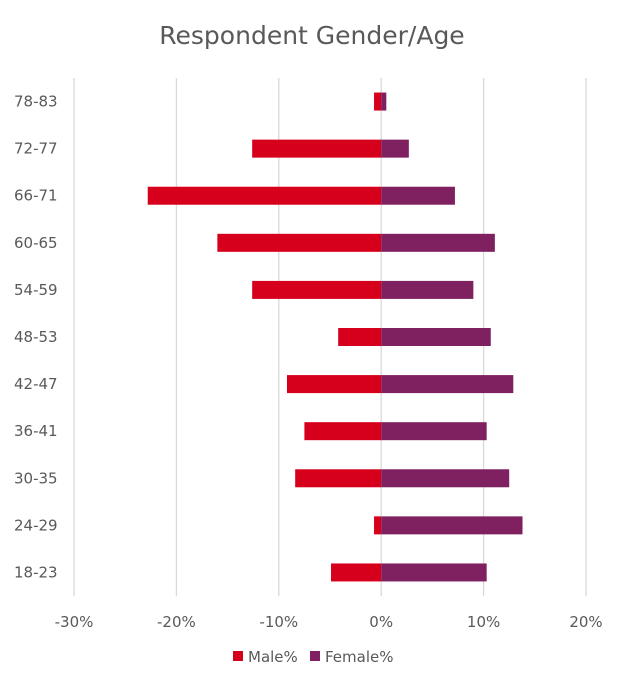  I want to click on x-tick-label: 20%, so click(585, 622).